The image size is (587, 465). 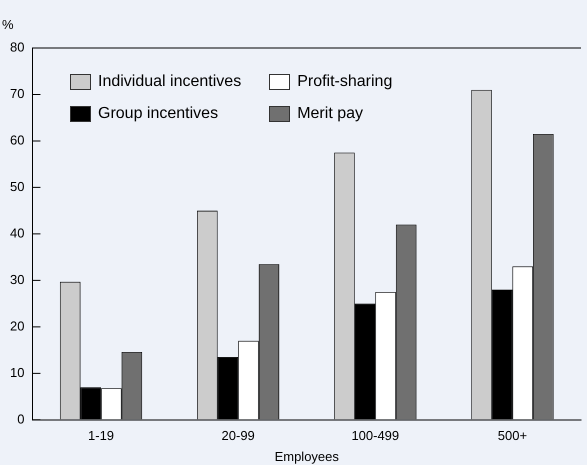 What do you see at coordinates (17, 372) in the screenshot?
I see `y-tick-label: 10` at bounding box center [17, 372].